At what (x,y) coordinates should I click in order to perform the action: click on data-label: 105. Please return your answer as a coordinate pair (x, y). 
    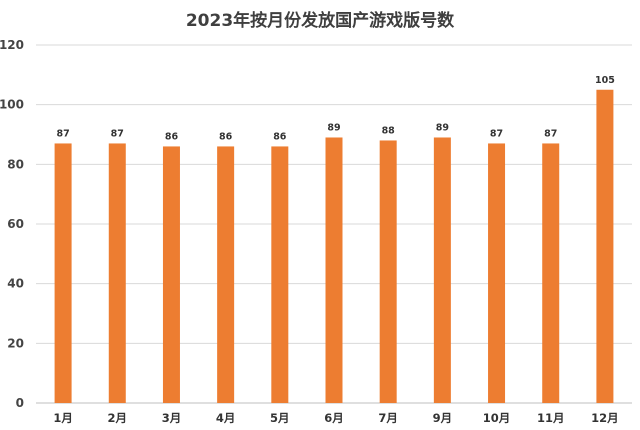
    Looking at the image, I should click on (605, 80).